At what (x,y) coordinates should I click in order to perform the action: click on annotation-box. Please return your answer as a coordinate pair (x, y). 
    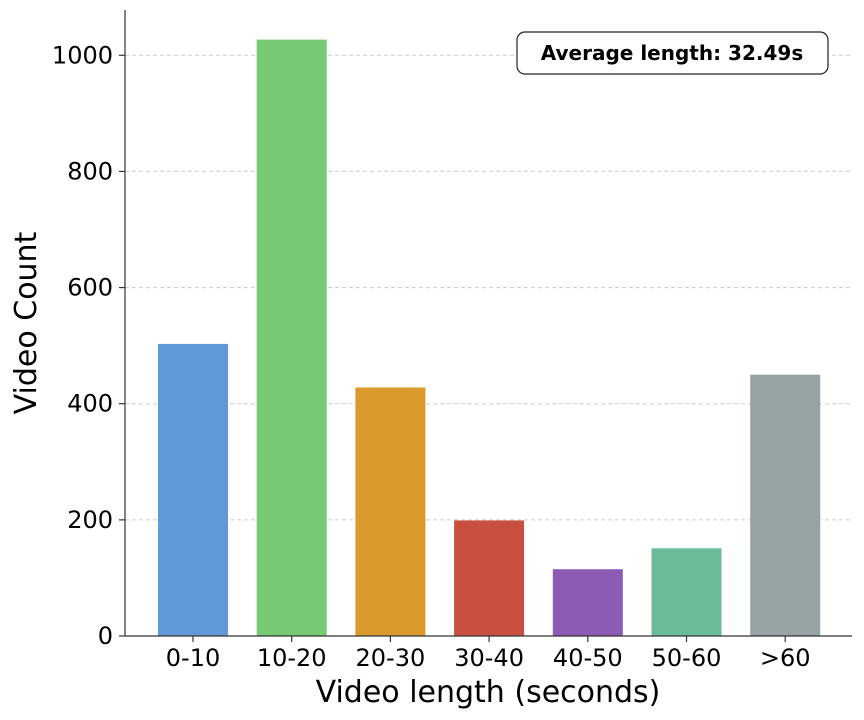
    Looking at the image, I should click on (672, 53).